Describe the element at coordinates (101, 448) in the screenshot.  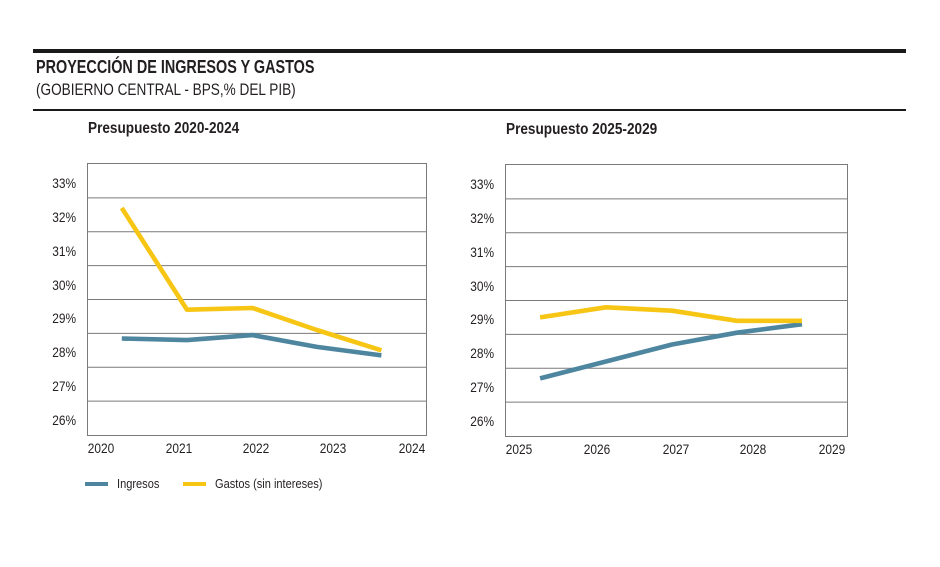
I see `x-tick-label: 2020` at that location.